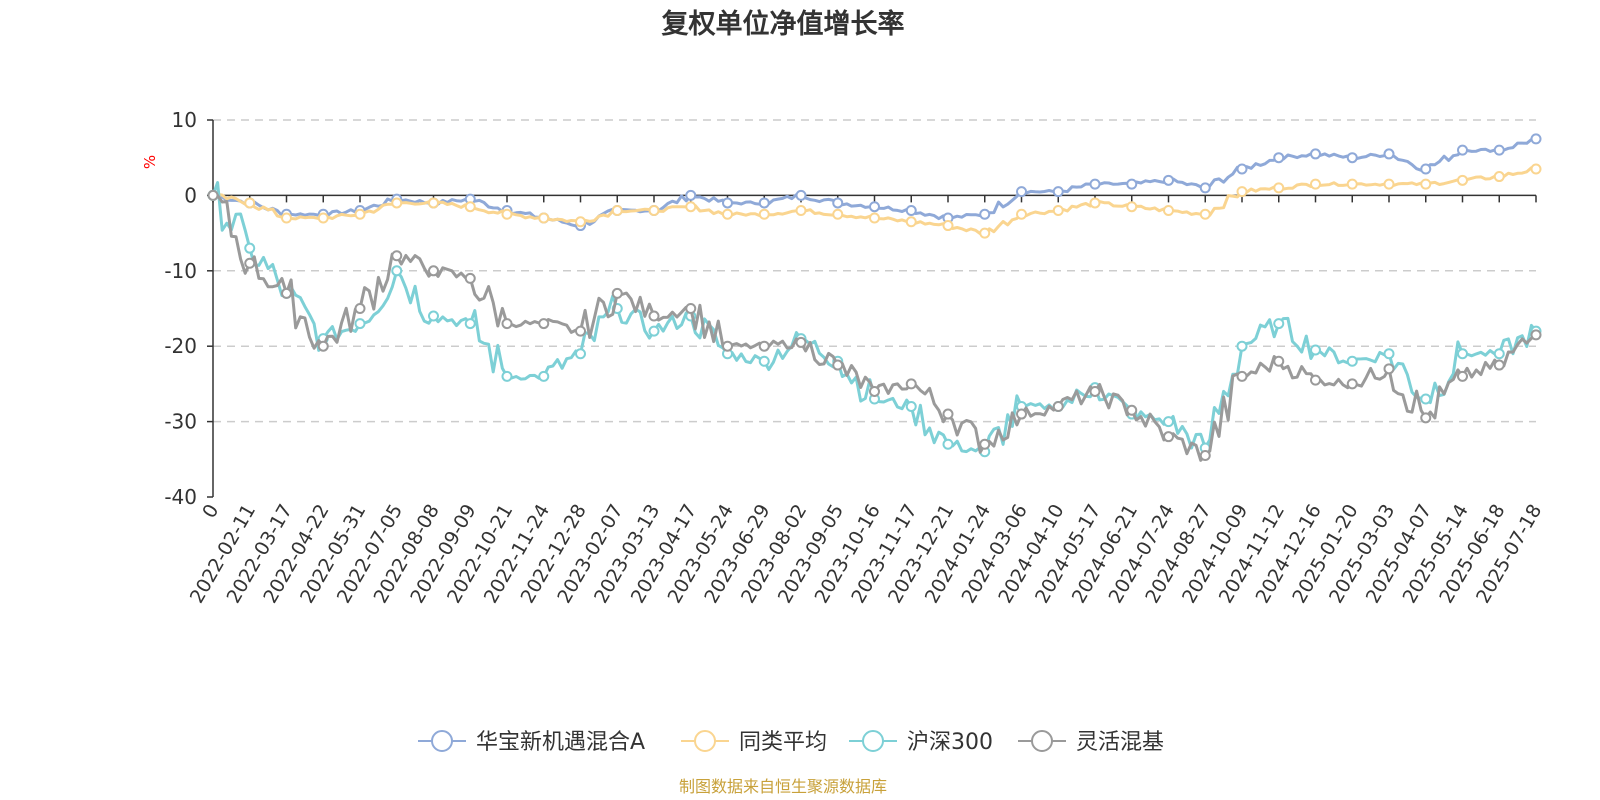  Describe the element at coordinates (783, 742) in the screenshot. I see `legend-label: 同类平均` at that location.